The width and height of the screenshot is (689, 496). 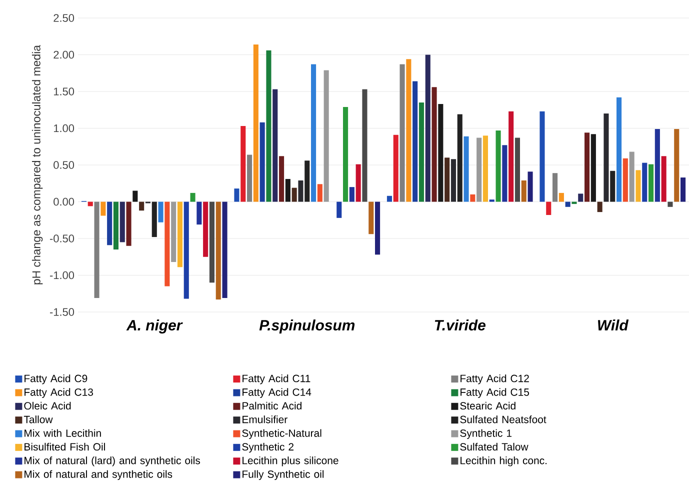 I want to click on y-tick-label: 0.00, so click(x=64, y=202).